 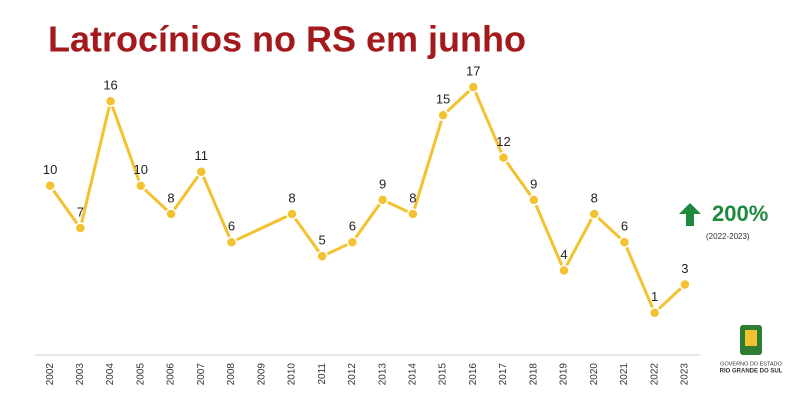 What do you see at coordinates (503, 374) in the screenshot?
I see `x-tick-label: 2017` at bounding box center [503, 374].